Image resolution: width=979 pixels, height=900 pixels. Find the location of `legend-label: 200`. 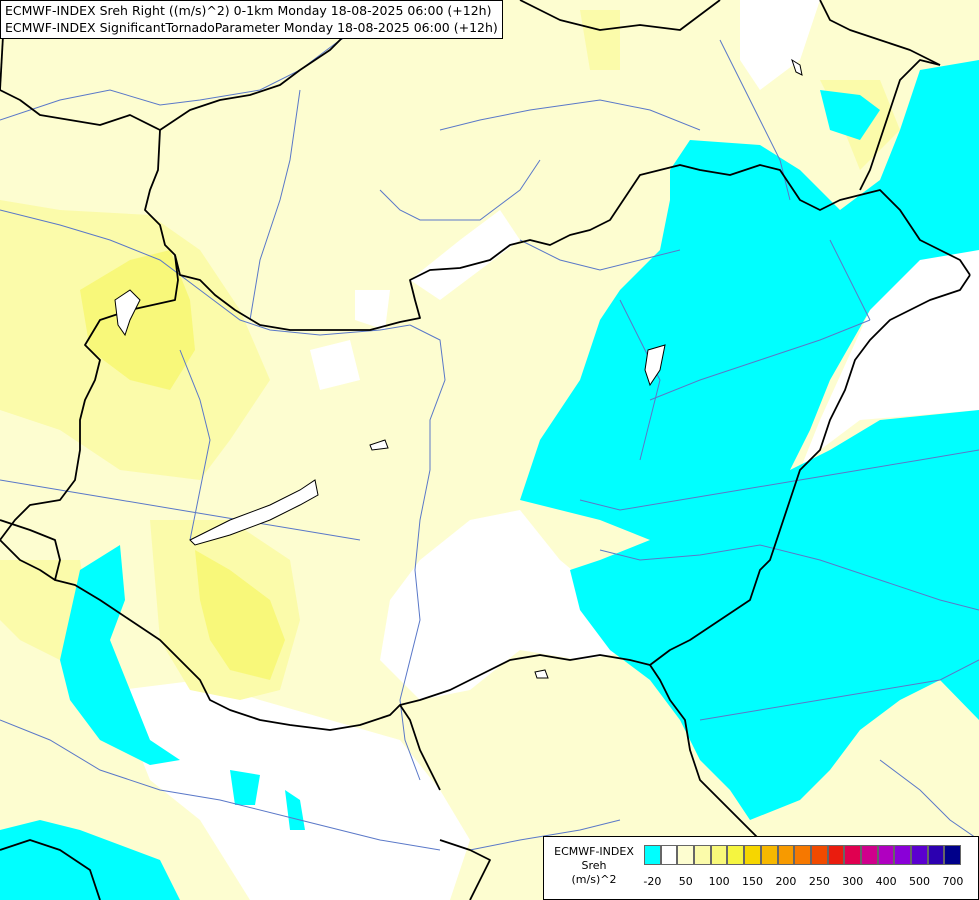

legend-label: 200 is located at coordinates (786, 881).